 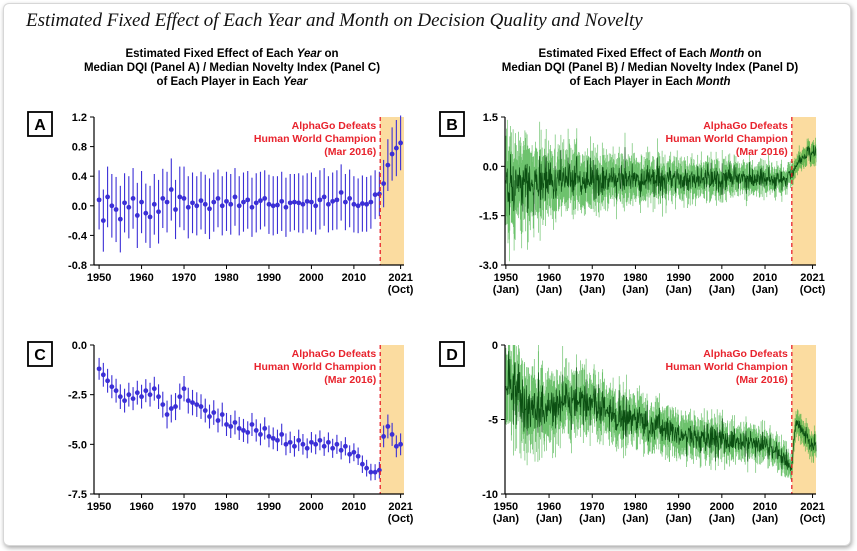 I want to click on panel-c-x-tick-label: 2000, so click(x=311, y=507).